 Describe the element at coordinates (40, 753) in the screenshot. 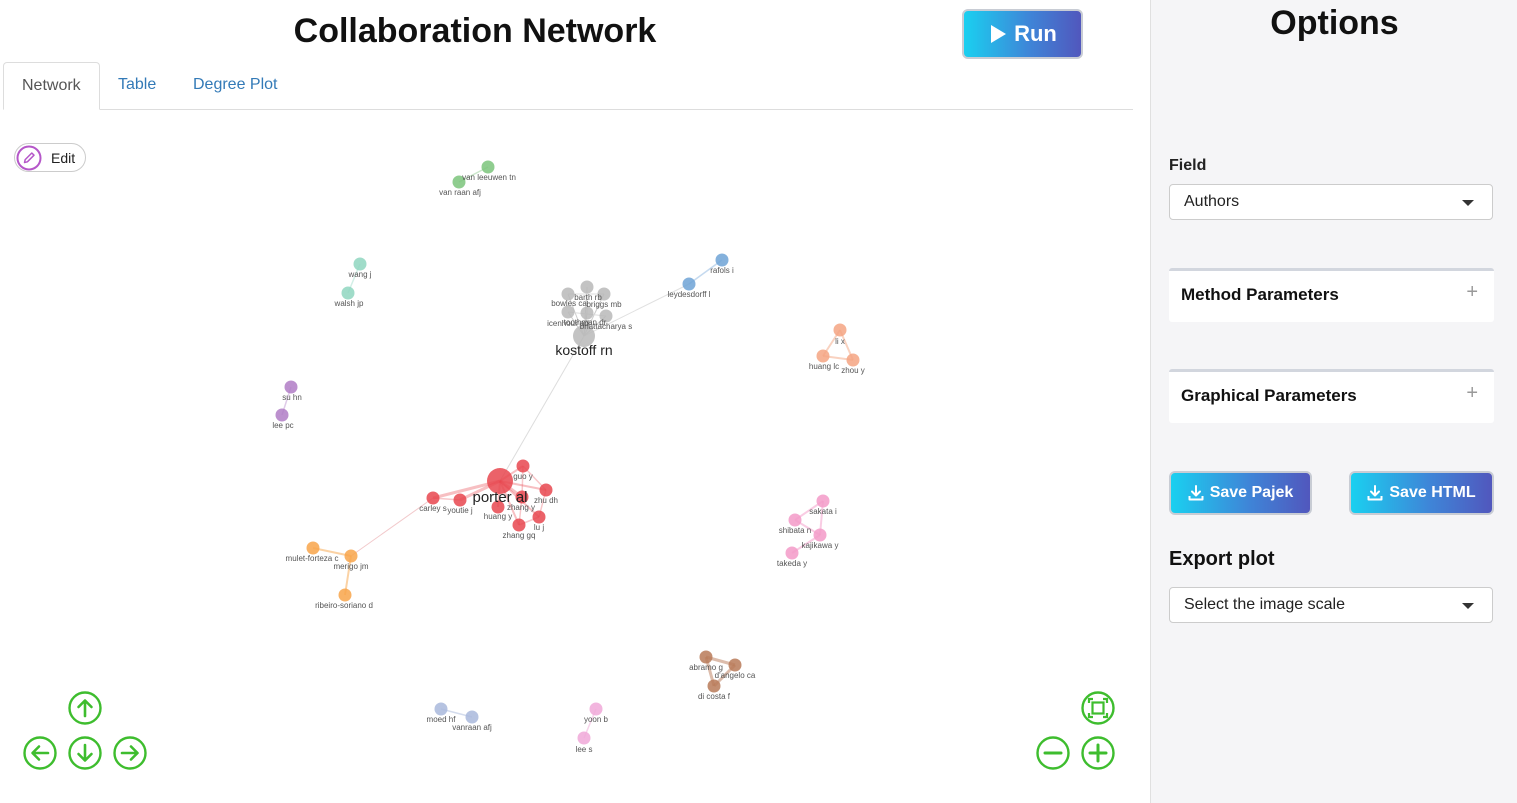

I see `pan-left-icon` at that location.